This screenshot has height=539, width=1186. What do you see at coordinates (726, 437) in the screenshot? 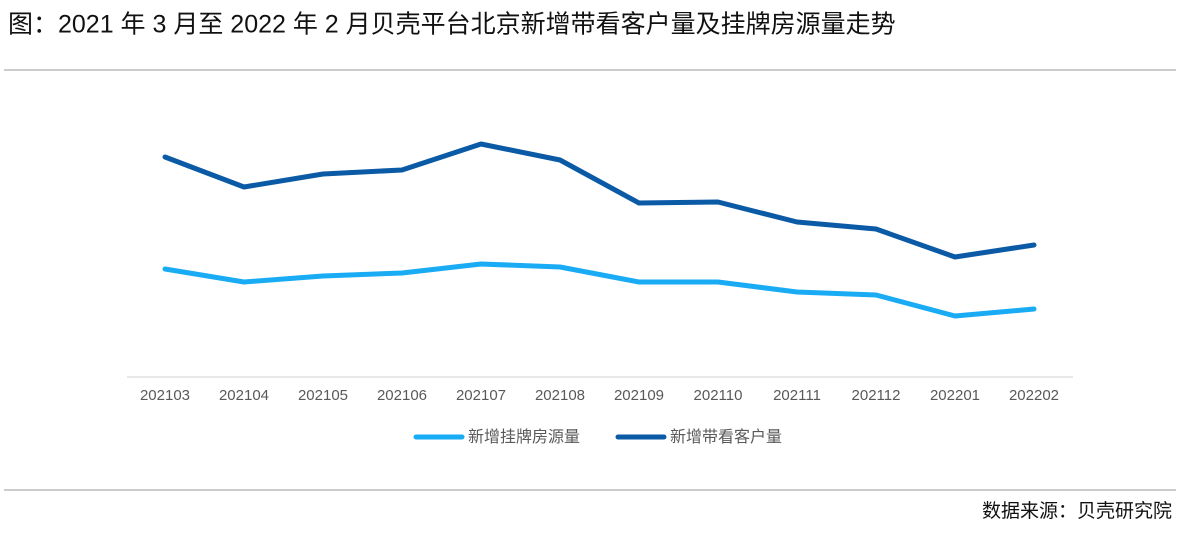
I see `legend-label: 新增带看客户量` at bounding box center [726, 437].